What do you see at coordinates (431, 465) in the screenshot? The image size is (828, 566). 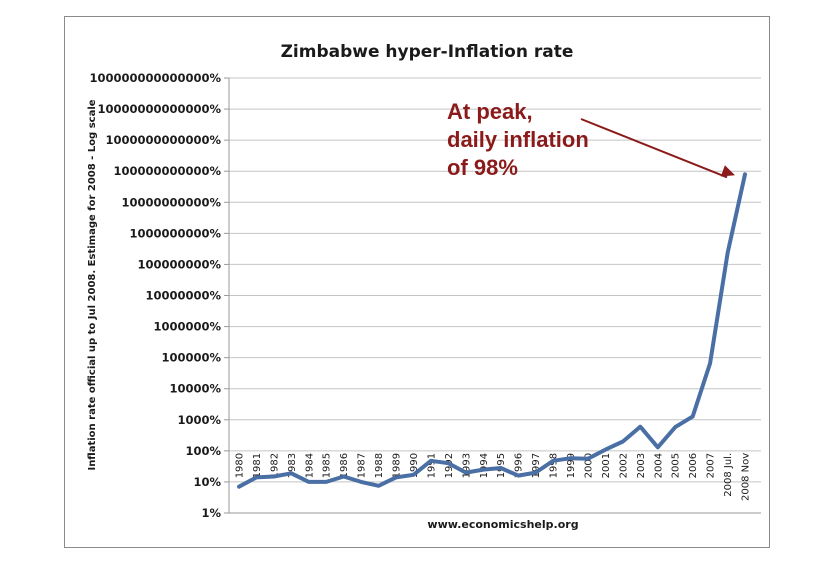 I see `x-tick-label: 1991` at bounding box center [431, 465].